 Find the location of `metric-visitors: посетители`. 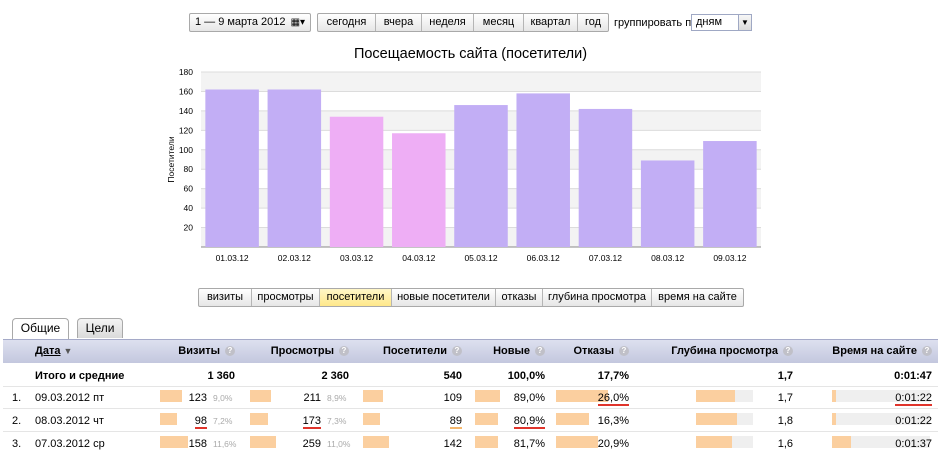

metric-visitors: посетители is located at coordinates (355, 297).